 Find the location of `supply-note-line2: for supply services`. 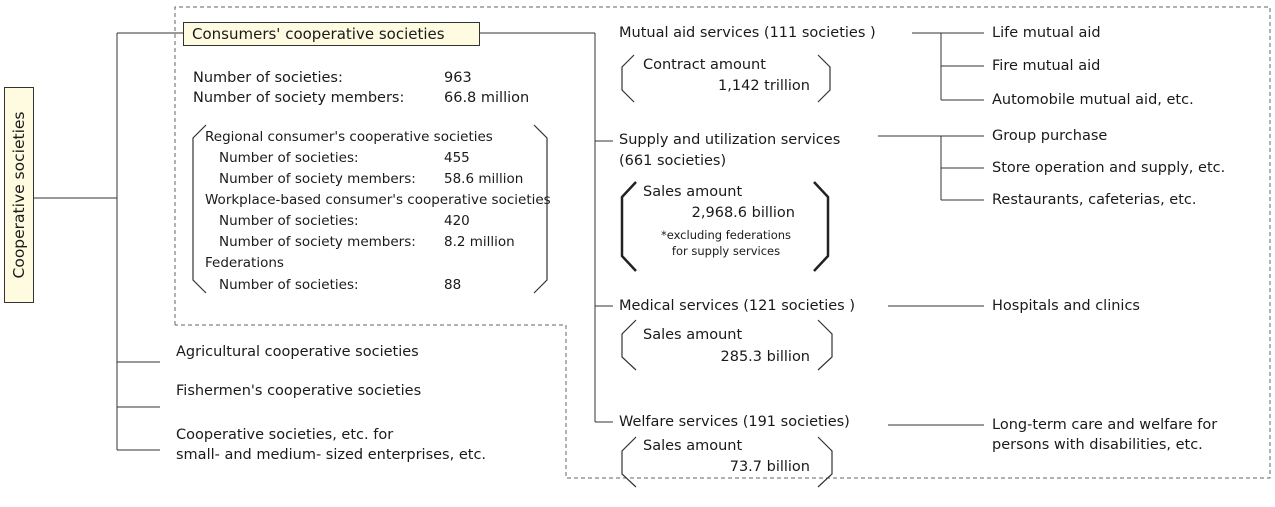

supply-note-line2: for supply services is located at coordinates (726, 251).